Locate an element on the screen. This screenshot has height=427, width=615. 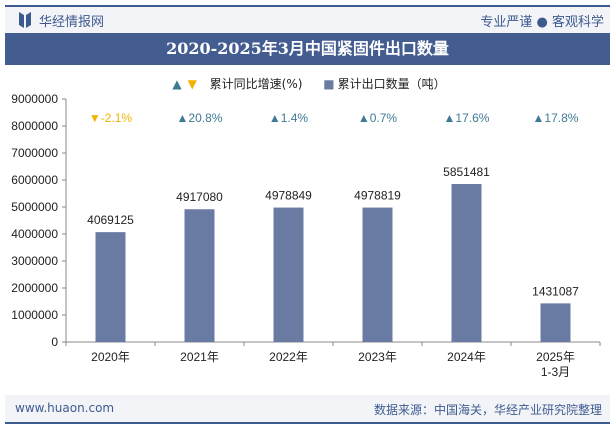
y-tick-label: 3000000 is located at coordinates (34, 261).